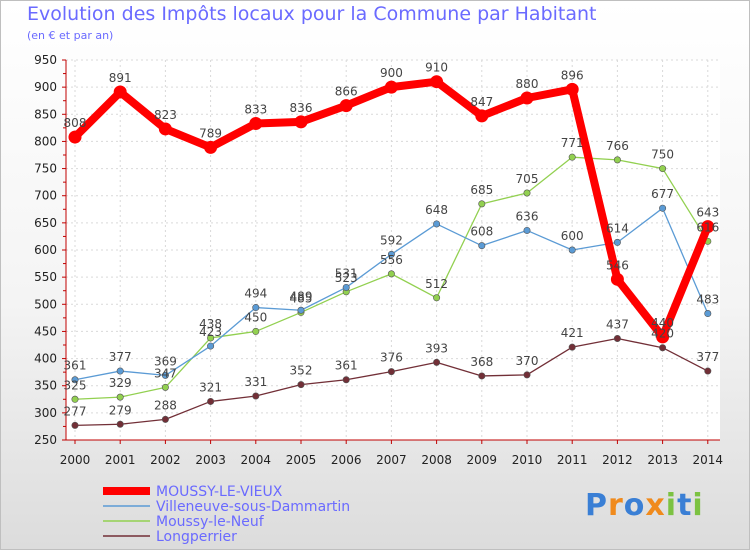  I want to click on data-label: 600, so click(572, 236).